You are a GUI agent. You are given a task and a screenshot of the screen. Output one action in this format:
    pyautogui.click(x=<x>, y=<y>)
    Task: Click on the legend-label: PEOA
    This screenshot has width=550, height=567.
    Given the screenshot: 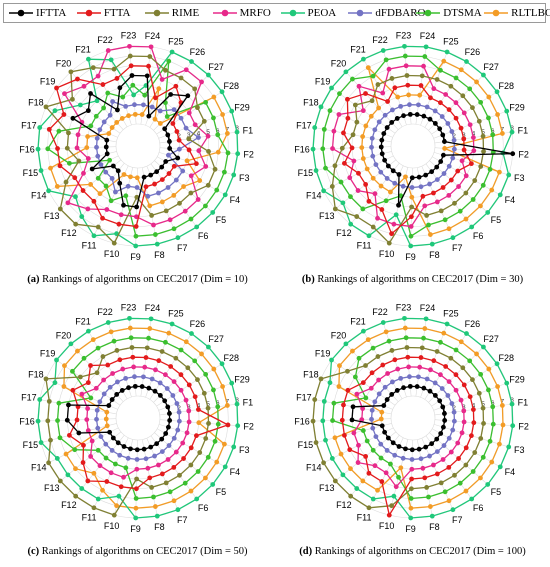 What is the action you would take?
    pyautogui.click(x=322, y=13)
    